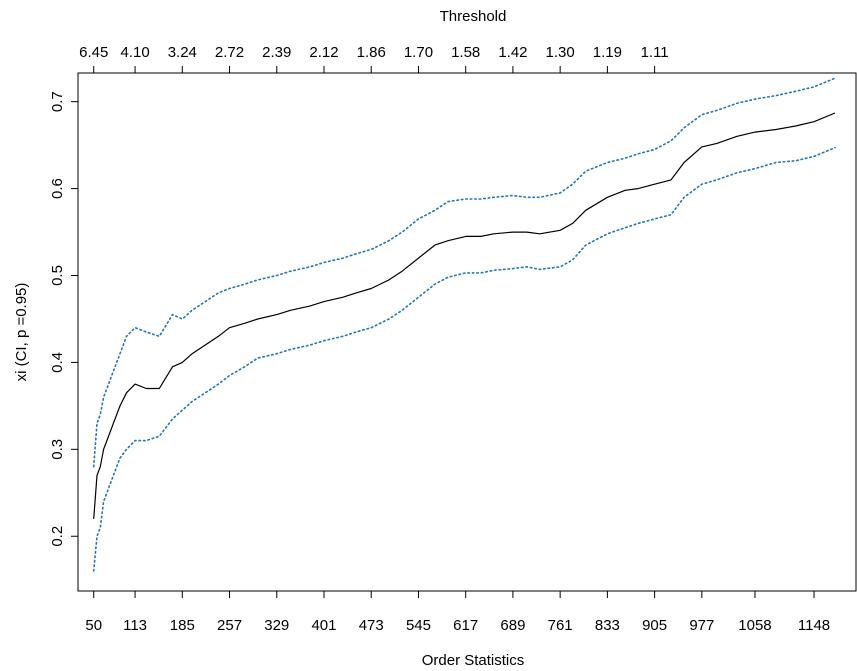 This screenshot has height=671, width=857. Describe the element at coordinates (560, 625) in the screenshot. I see `x-tick-label: 761` at that location.